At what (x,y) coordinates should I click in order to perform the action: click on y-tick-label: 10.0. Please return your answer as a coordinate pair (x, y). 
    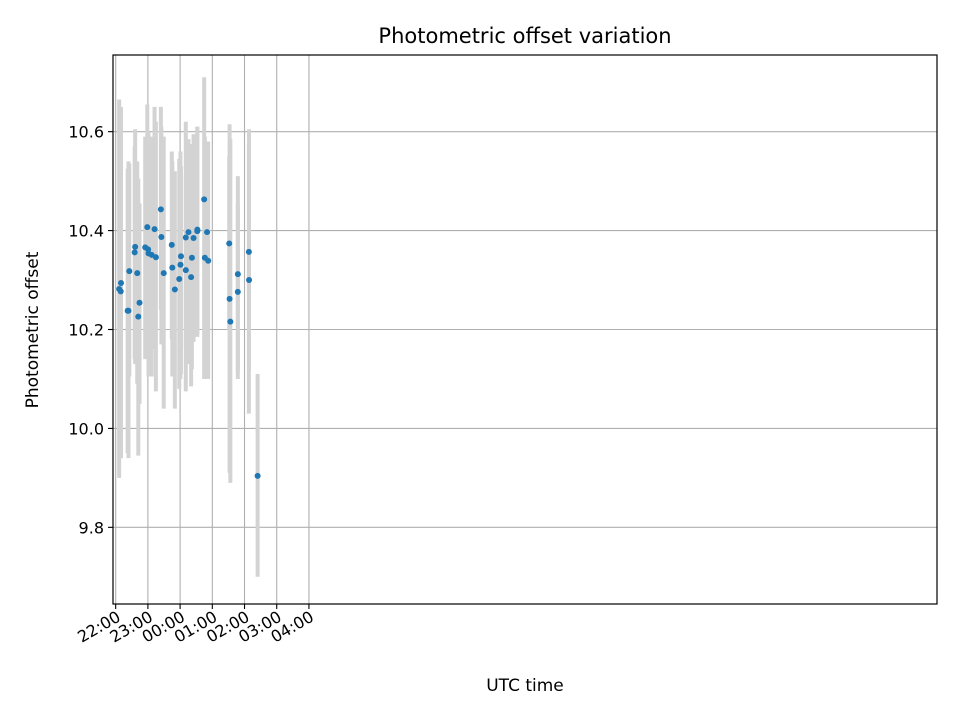
    Looking at the image, I should click on (86, 428).